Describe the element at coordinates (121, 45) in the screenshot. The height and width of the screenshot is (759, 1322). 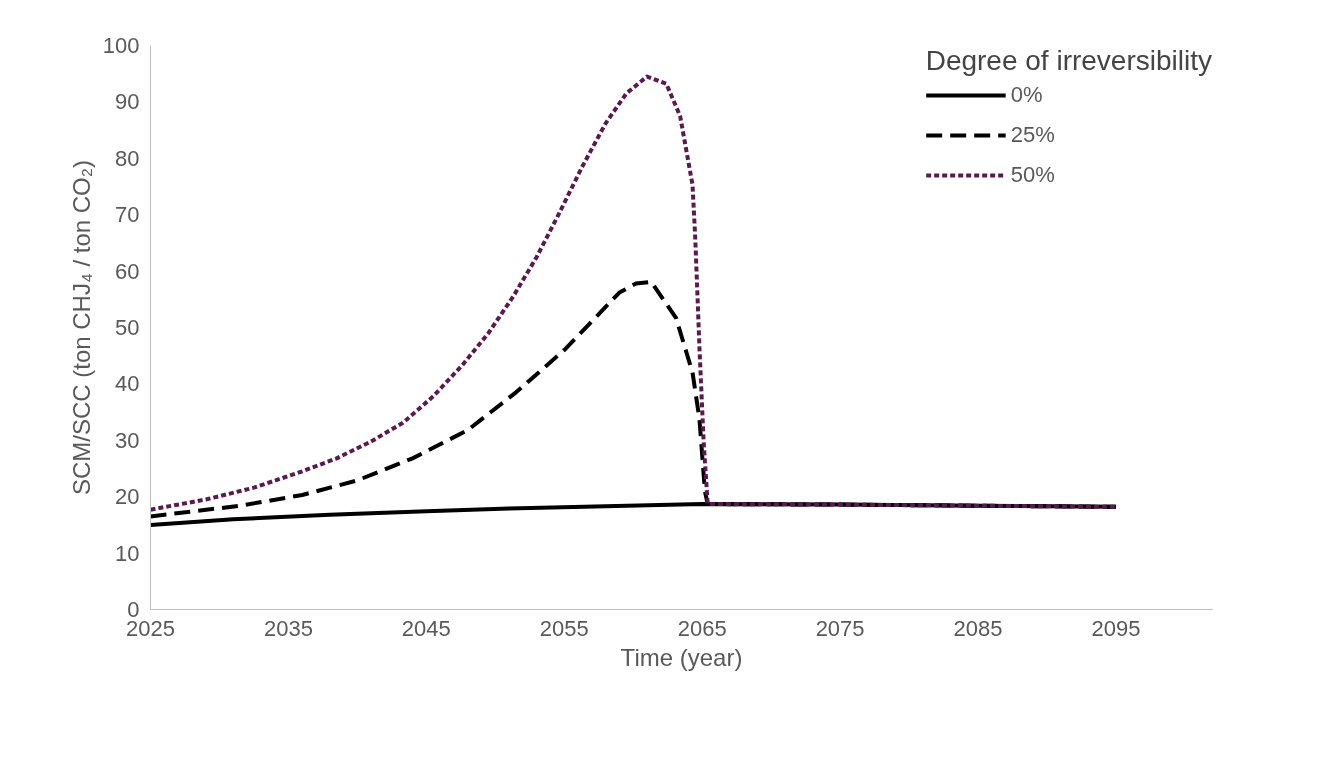
I see `y-tick-label: 100` at that location.